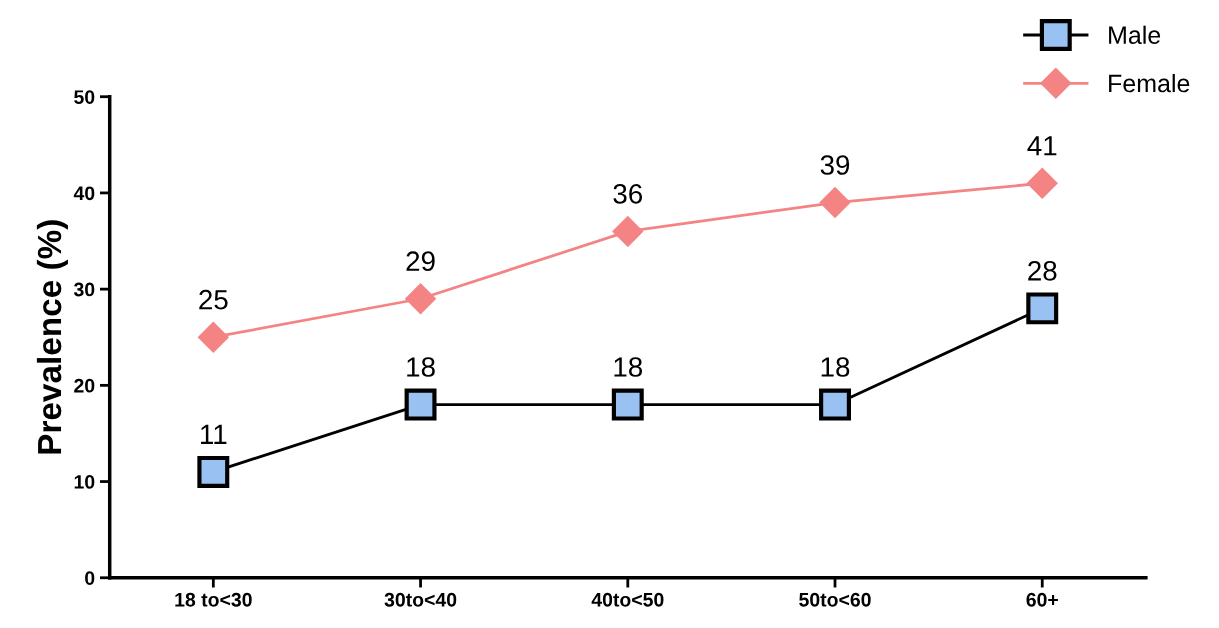 The image size is (1219, 628). What do you see at coordinates (52, 337) in the screenshot?
I see `y-axis-title: Prevalence (%)` at bounding box center [52, 337].